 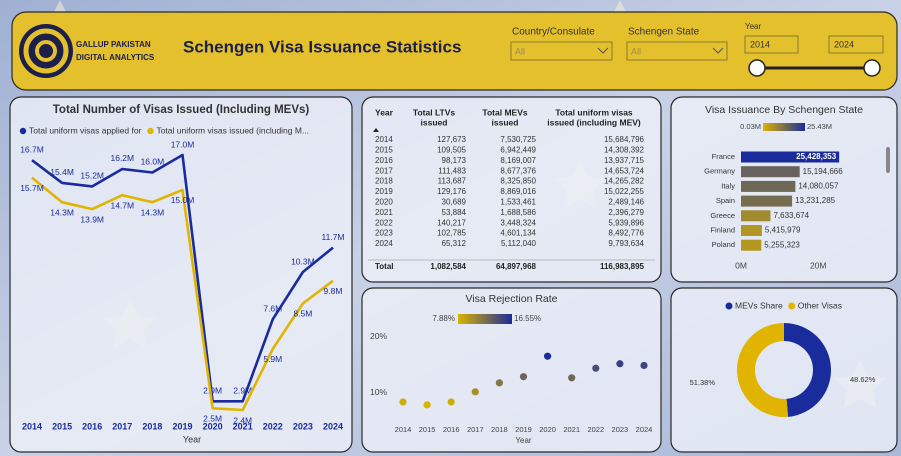 I want to click on table-cell: 15,684,796, so click(x=624, y=139).